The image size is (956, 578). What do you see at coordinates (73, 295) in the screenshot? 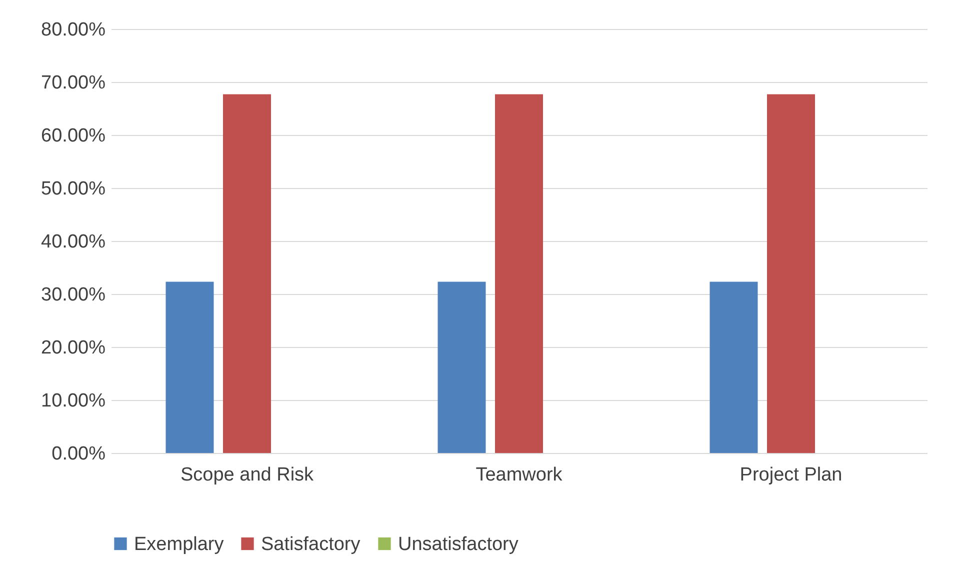
I see `y-tick-label: 30.00%` at bounding box center [73, 295].